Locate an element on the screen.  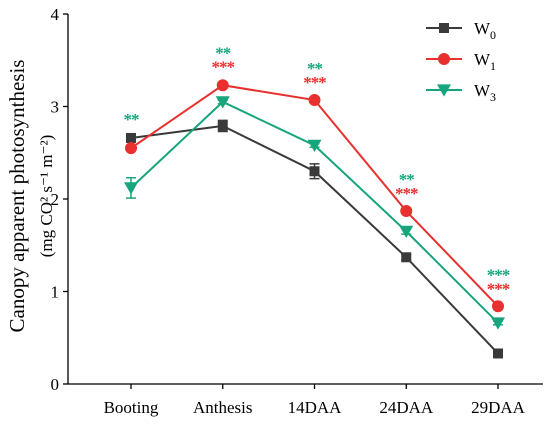
legend-item-w0: W0 is located at coordinates (461, 30).